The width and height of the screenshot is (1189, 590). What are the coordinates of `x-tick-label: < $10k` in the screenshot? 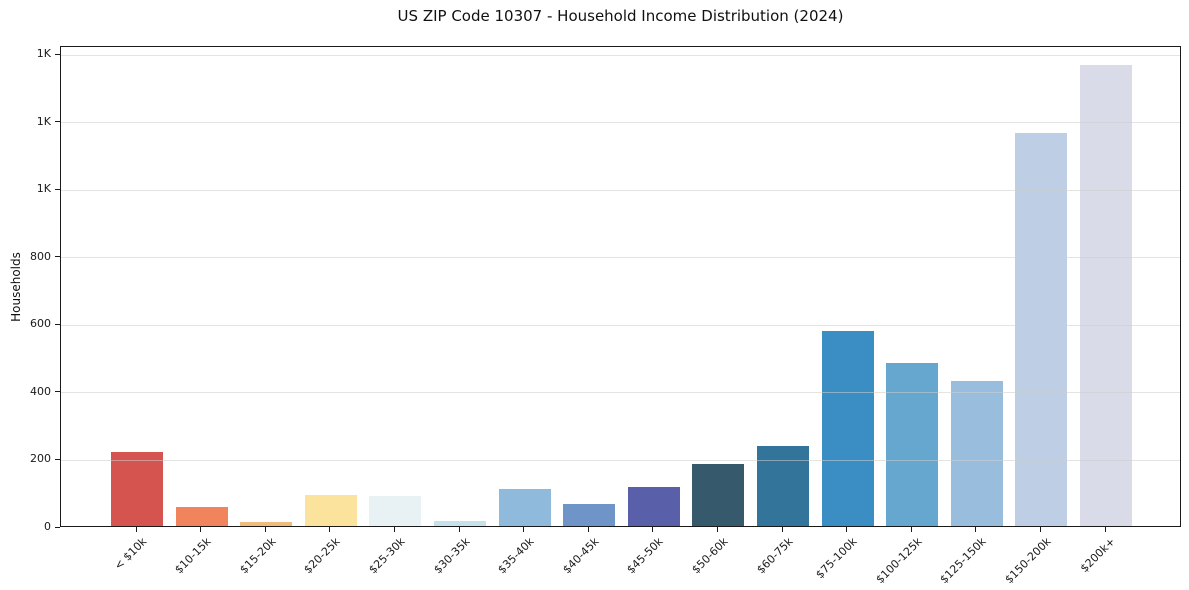 It's located at (130, 554).